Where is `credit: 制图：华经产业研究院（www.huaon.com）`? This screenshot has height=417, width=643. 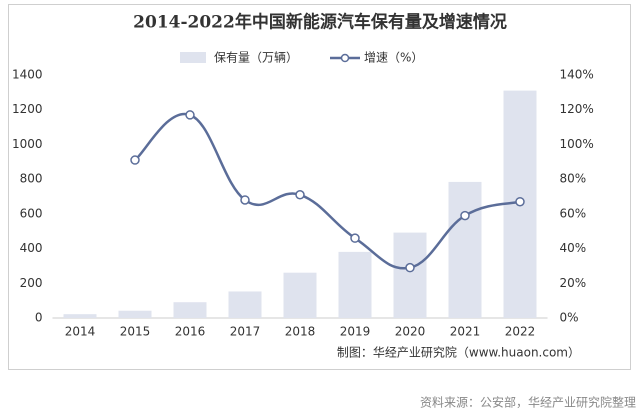 credit: 制图：华经产业研究院（www.huaon.com） is located at coordinates (458, 352).